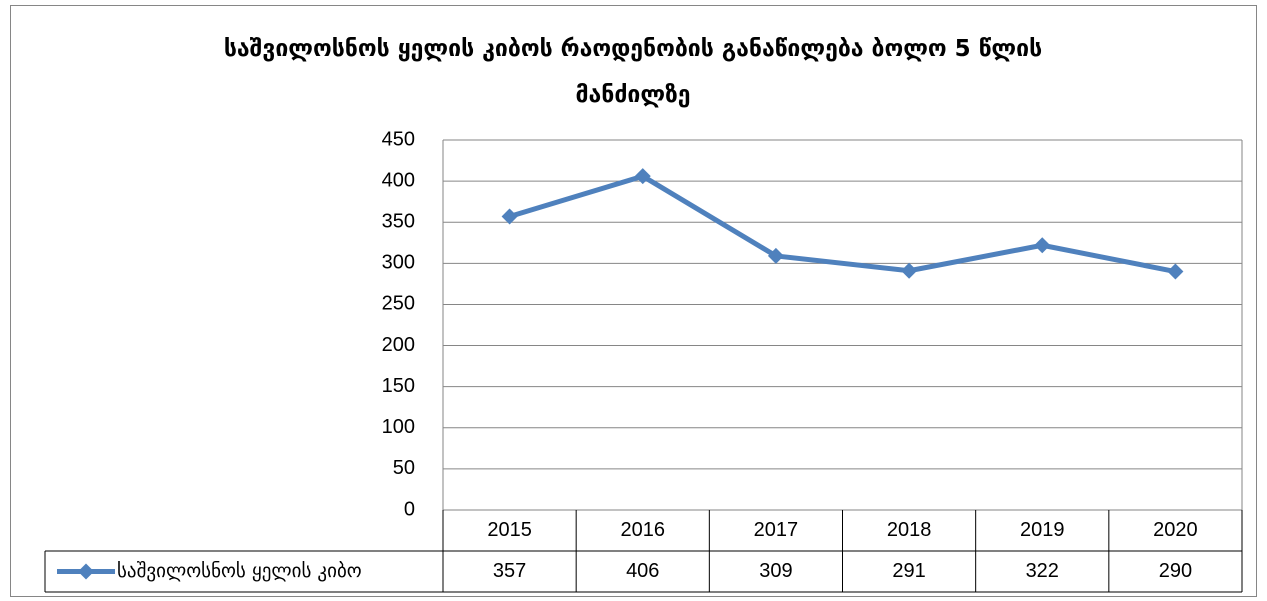 This screenshot has height=601, width=1267. I want to click on x-tick-label: 2017, so click(776, 530).